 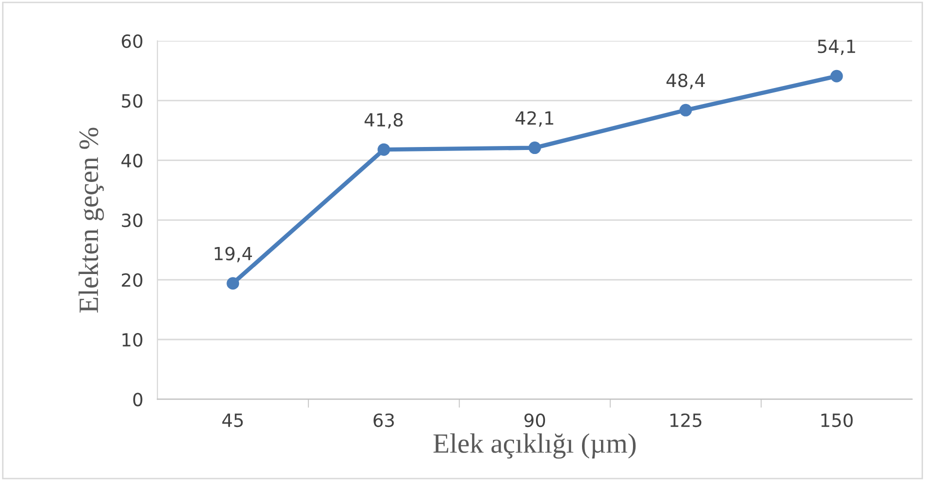 What do you see at coordinates (685, 82) in the screenshot?
I see `data-label: 48,4` at bounding box center [685, 82].